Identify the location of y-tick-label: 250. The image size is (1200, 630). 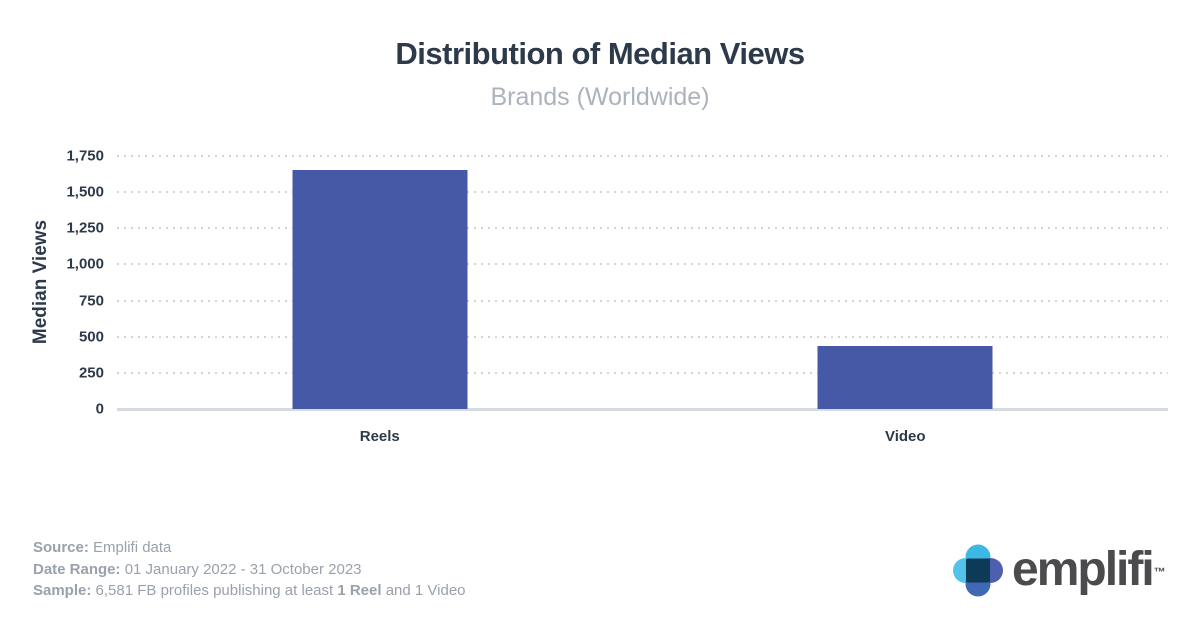
(91, 373).